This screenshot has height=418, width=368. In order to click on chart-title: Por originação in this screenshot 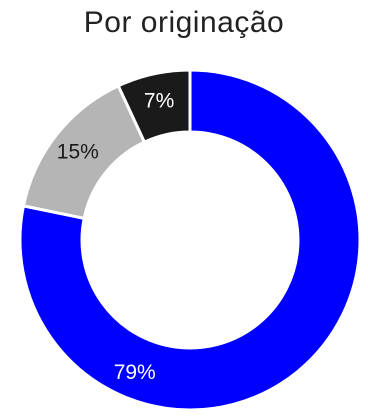, I will do `click(184, 22)`.